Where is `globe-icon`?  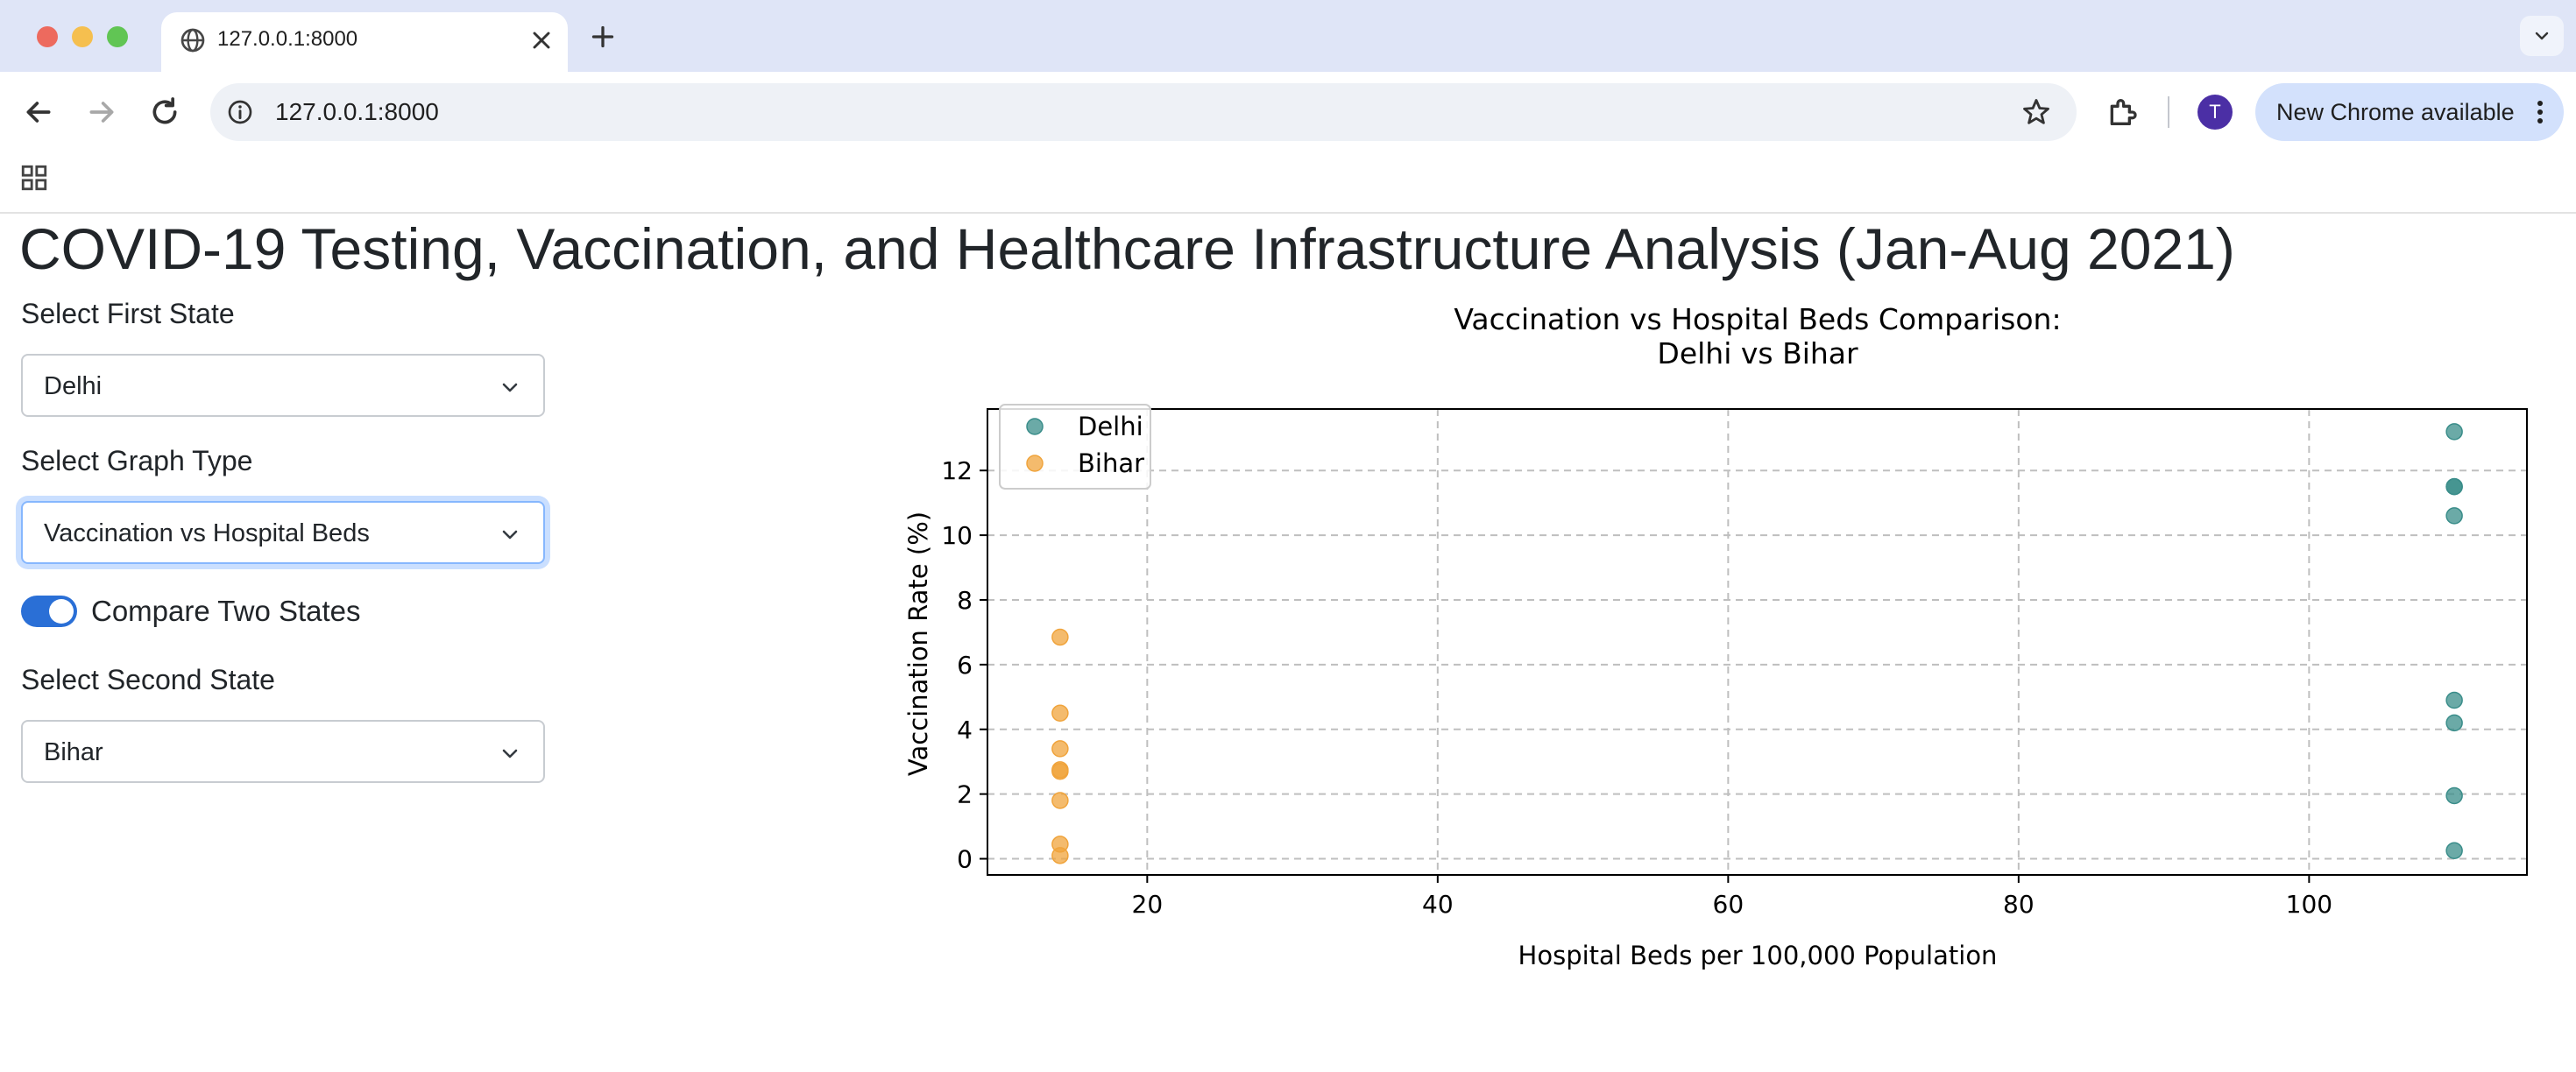 globe-icon is located at coordinates (192, 41).